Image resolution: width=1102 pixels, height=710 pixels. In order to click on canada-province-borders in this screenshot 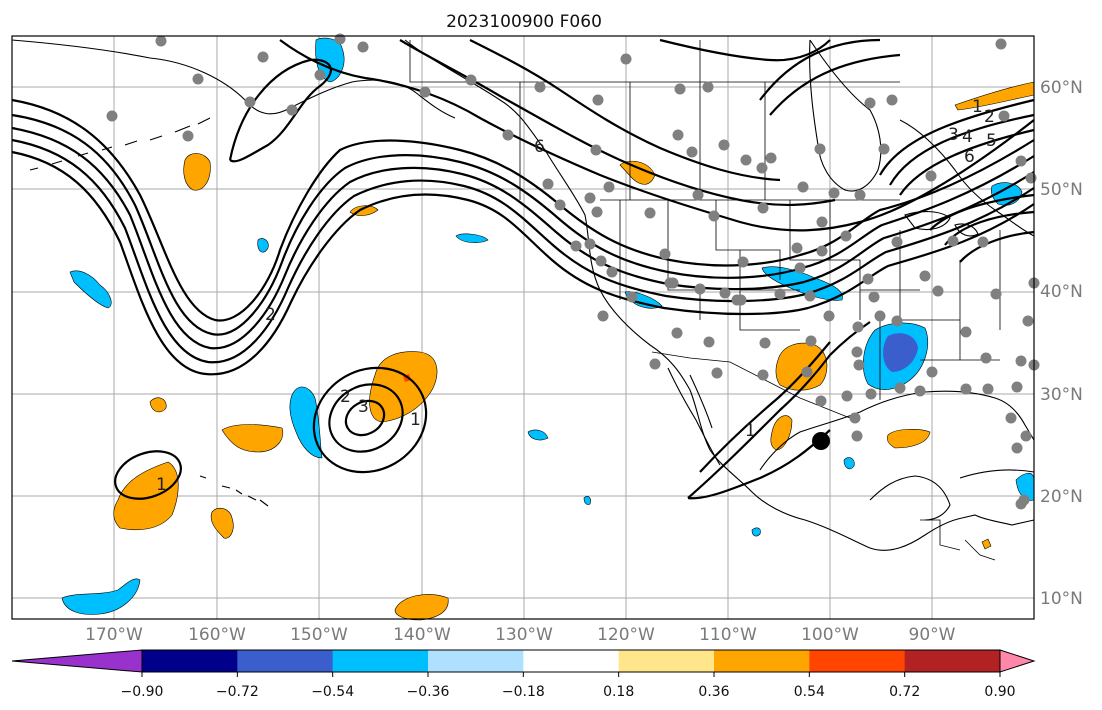, I will do `click(680, 120)`.